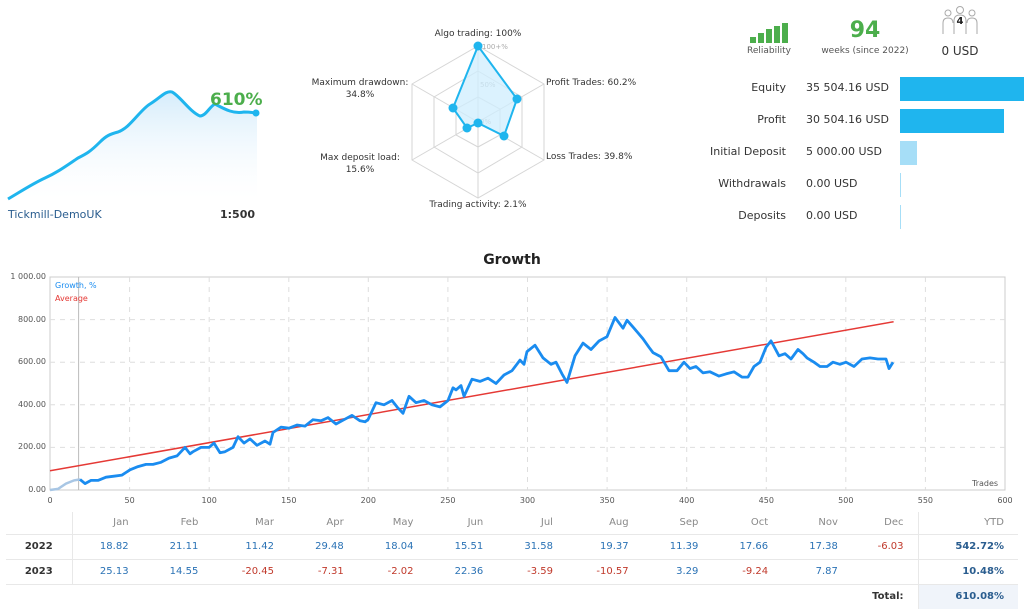  I want to click on x-tick: 100, so click(209, 500).